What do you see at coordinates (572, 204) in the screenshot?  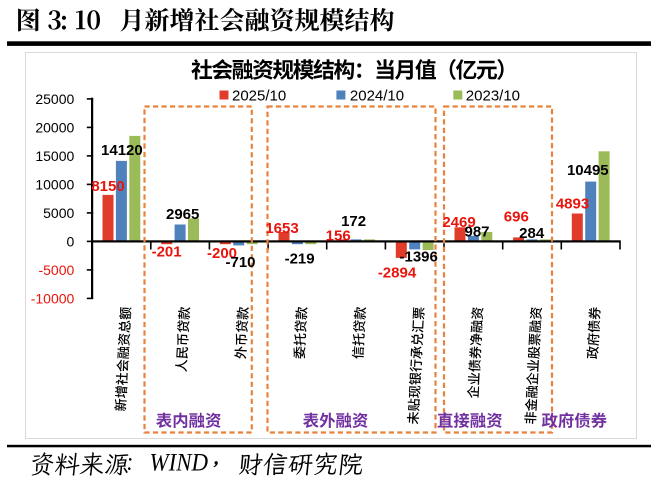 I see `svg-text: 4893` at bounding box center [572, 204].